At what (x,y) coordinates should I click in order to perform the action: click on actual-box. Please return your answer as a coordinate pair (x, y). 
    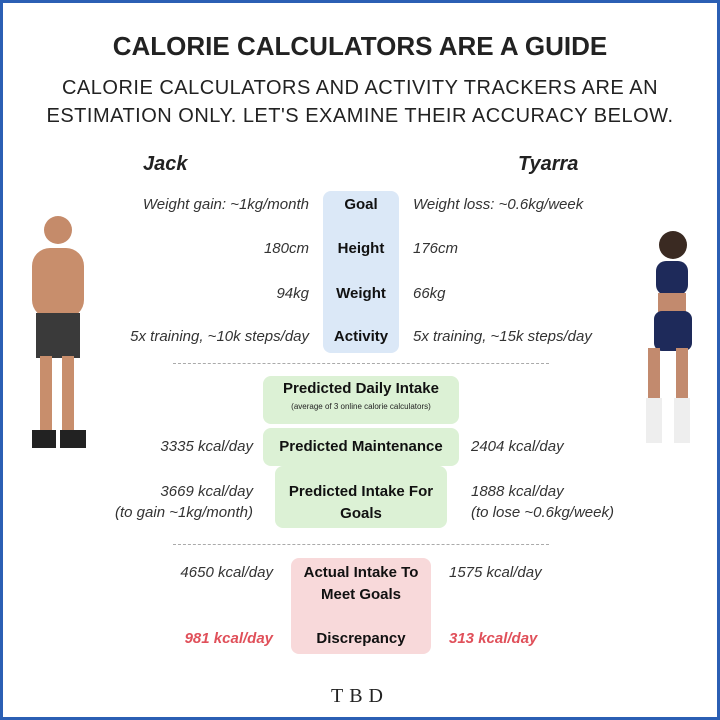
    Looking at the image, I should click on (361, 606).